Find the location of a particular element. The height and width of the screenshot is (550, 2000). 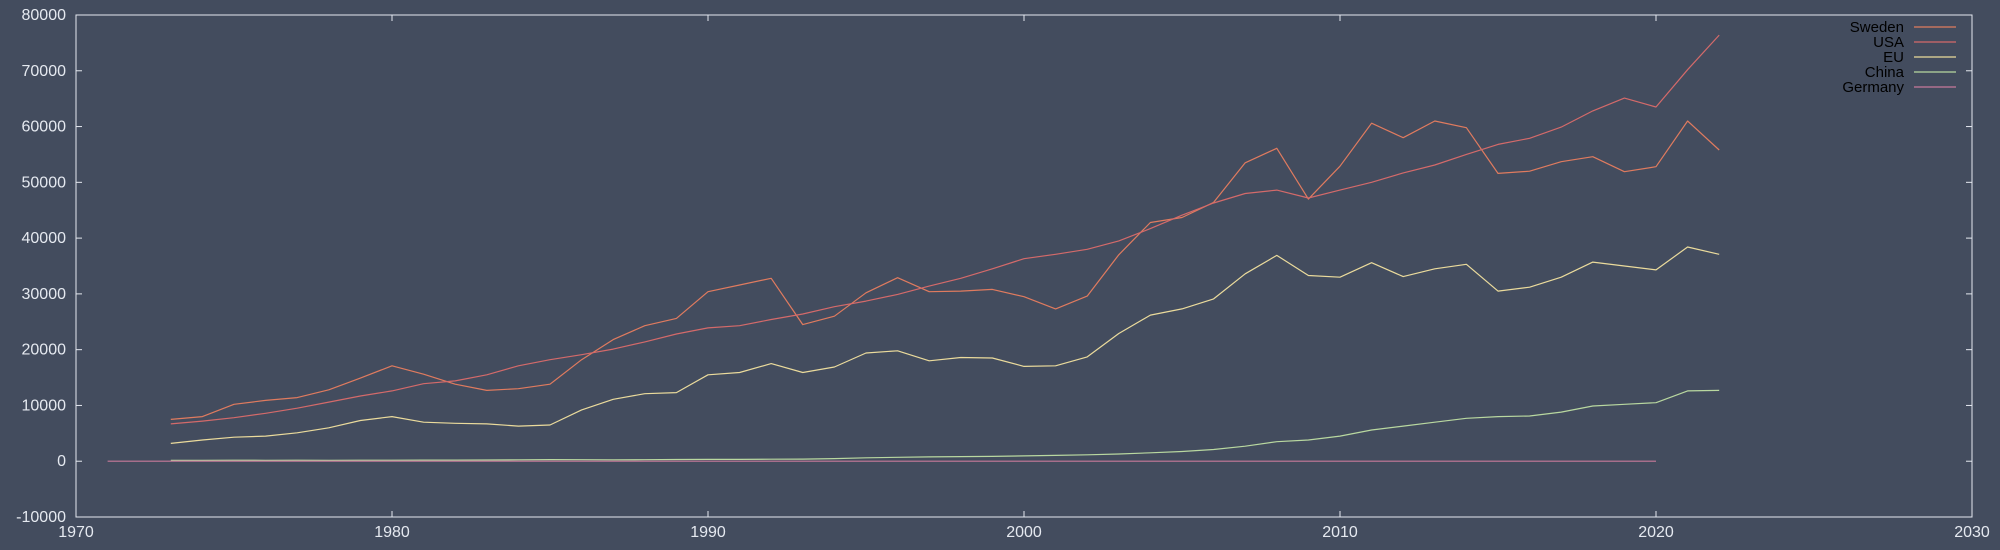

y-tick-label: 50000 is located at coordinates (44, 182).